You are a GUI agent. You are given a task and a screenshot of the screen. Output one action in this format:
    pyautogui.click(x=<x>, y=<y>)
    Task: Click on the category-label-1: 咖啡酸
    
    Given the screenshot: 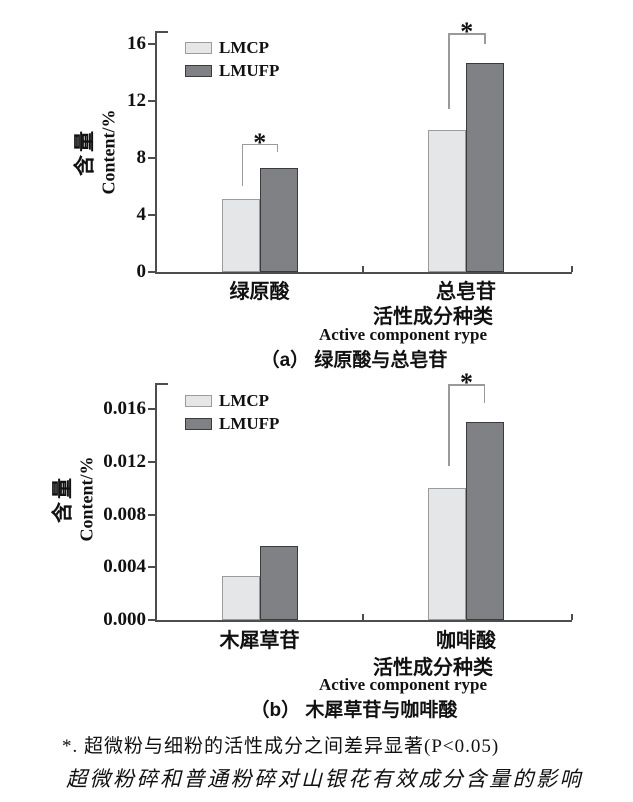 What is the action you would take?
    pyautogui.click(x=466, y=641)
    